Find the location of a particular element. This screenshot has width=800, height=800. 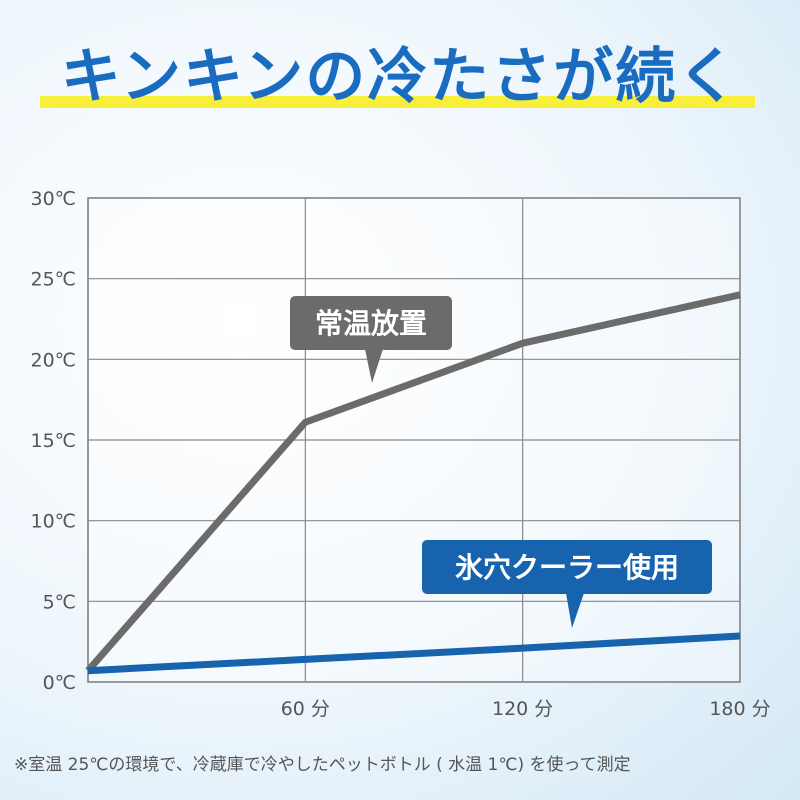

y-tick-label: 25℃ is located at coordinates (53, 280).